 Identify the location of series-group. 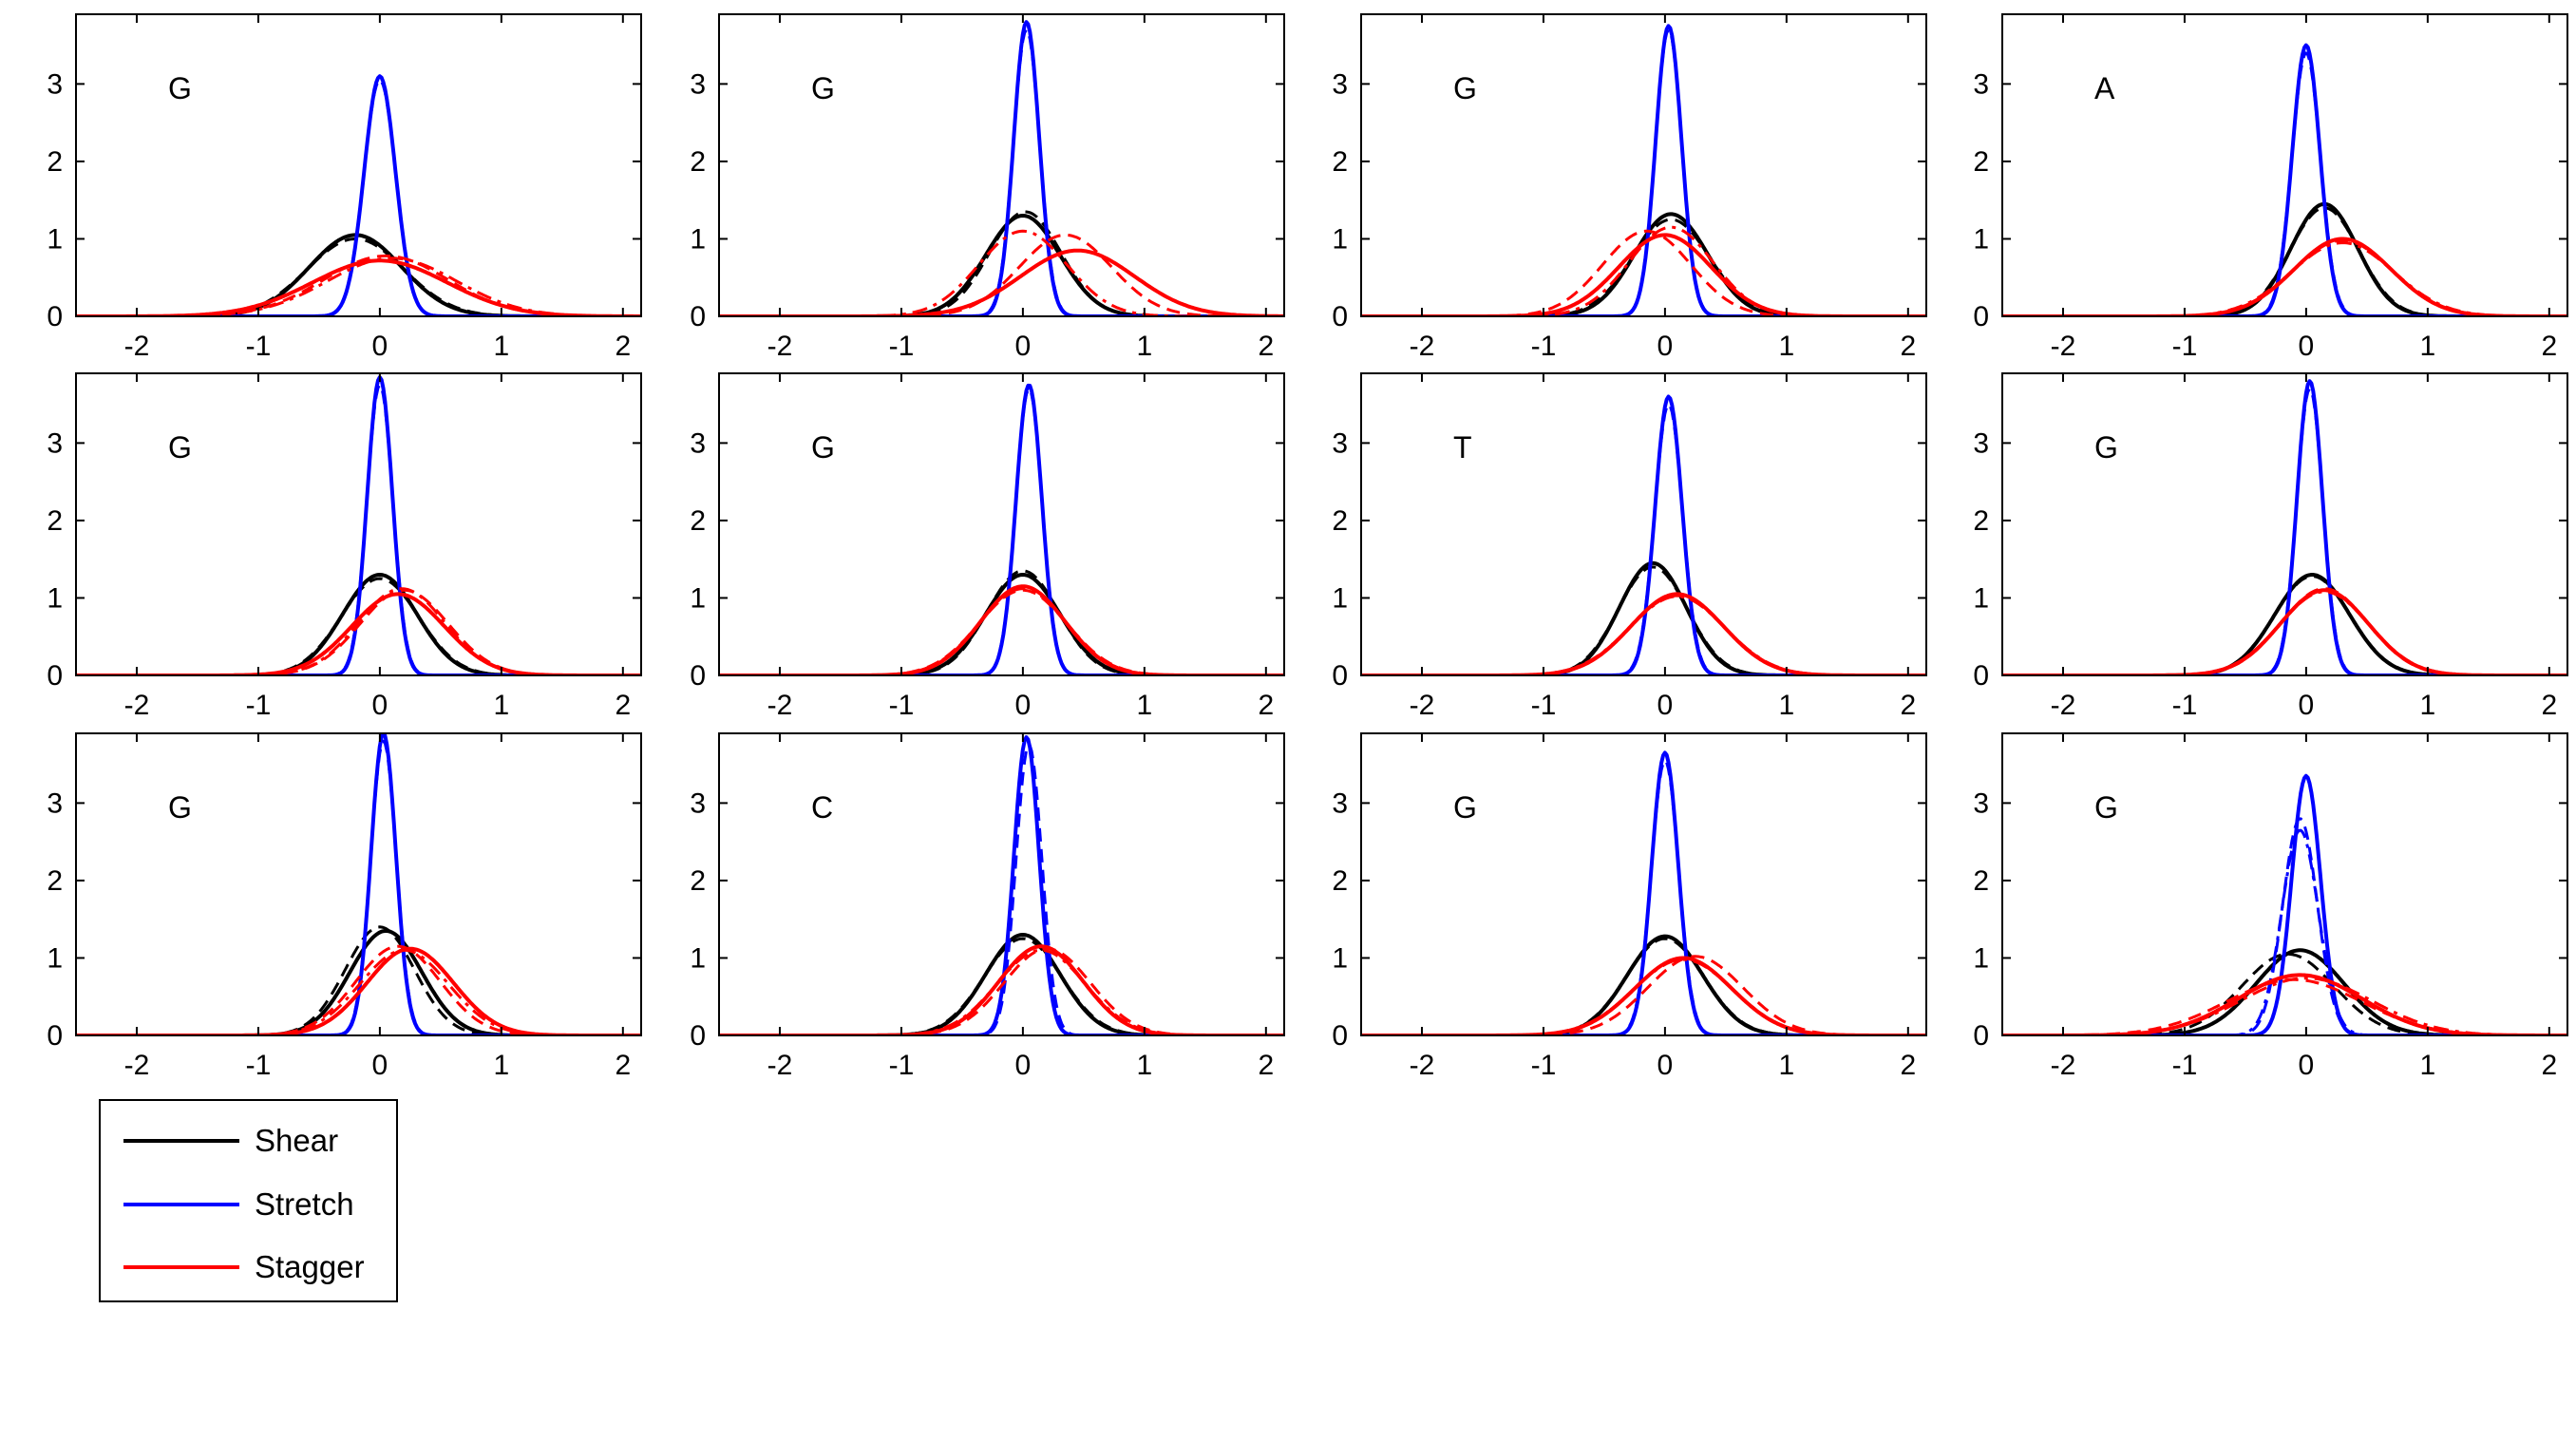
(1001, 168).